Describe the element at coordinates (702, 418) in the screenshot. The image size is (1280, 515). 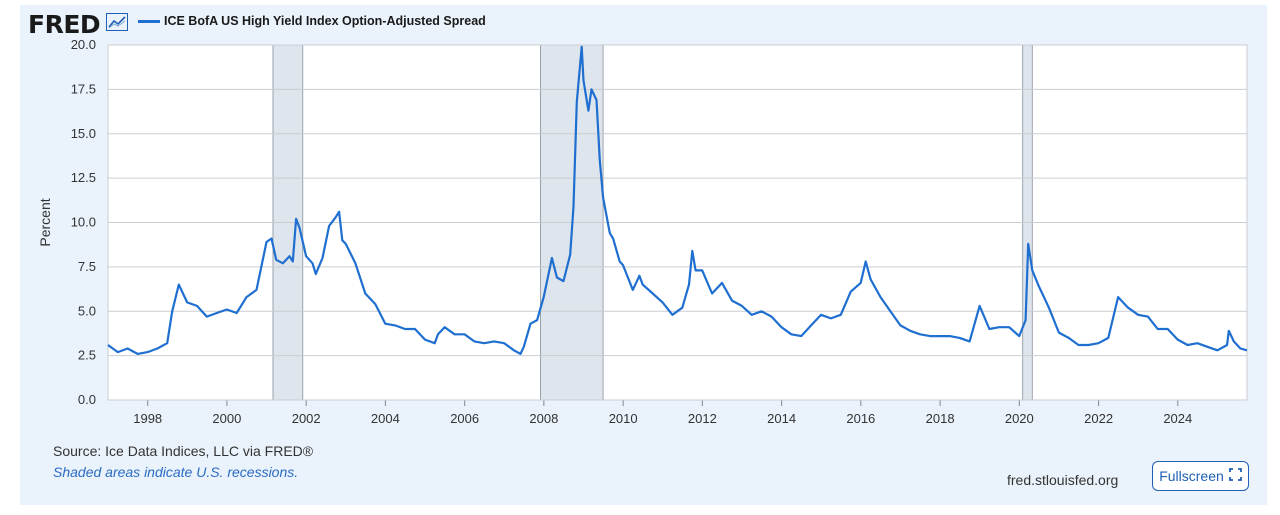
I see `x-tick-label: 2012` at that location.